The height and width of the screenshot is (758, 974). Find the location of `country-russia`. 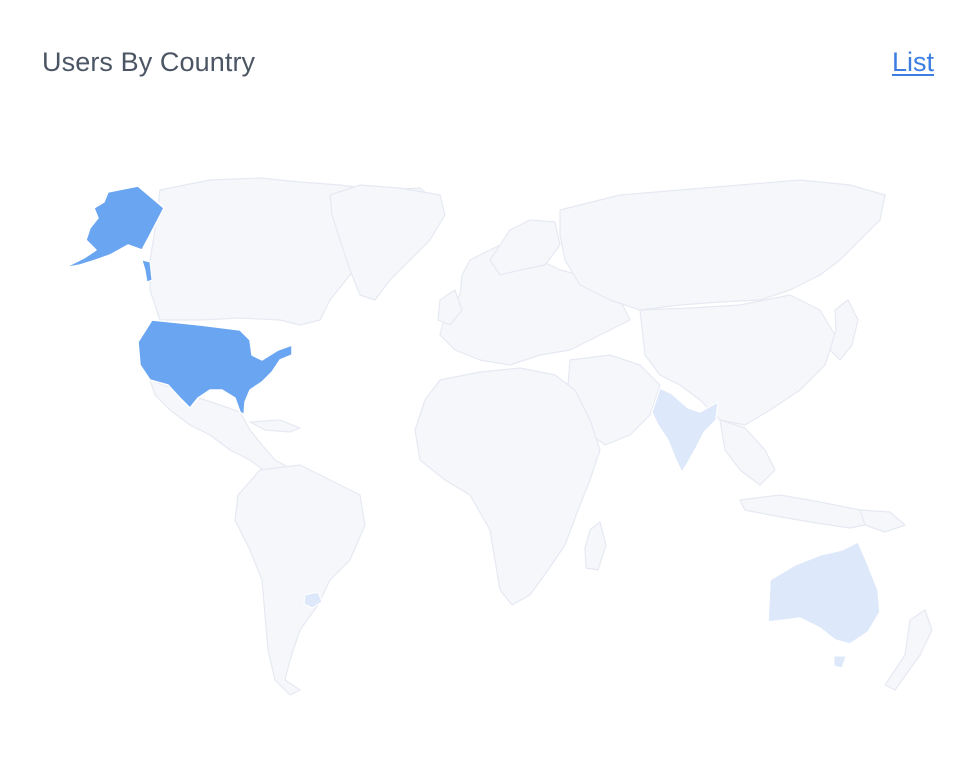

country-russia is located at coordinates (722, 245).